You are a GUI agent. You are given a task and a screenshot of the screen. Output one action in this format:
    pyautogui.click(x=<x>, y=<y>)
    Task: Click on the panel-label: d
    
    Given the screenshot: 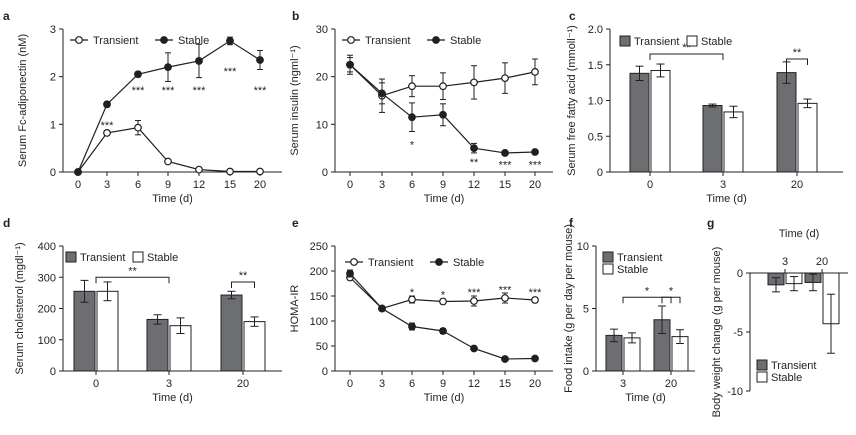 What is the action you would take?
    pyautogui.click(x=6, y=223)
    